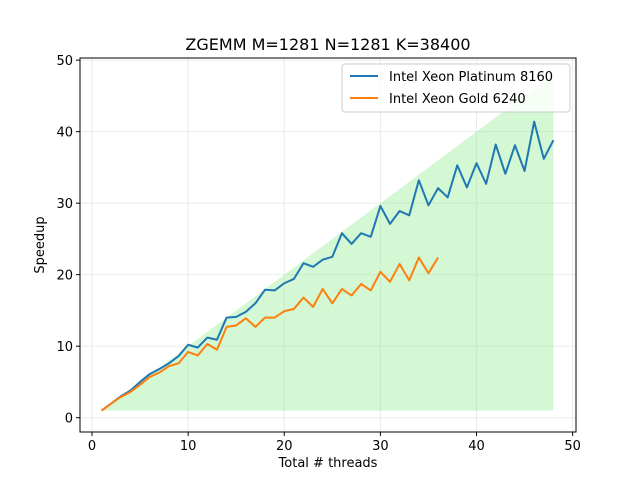  I want to click on x-axis-label: Total # threads, so click(328, 463).